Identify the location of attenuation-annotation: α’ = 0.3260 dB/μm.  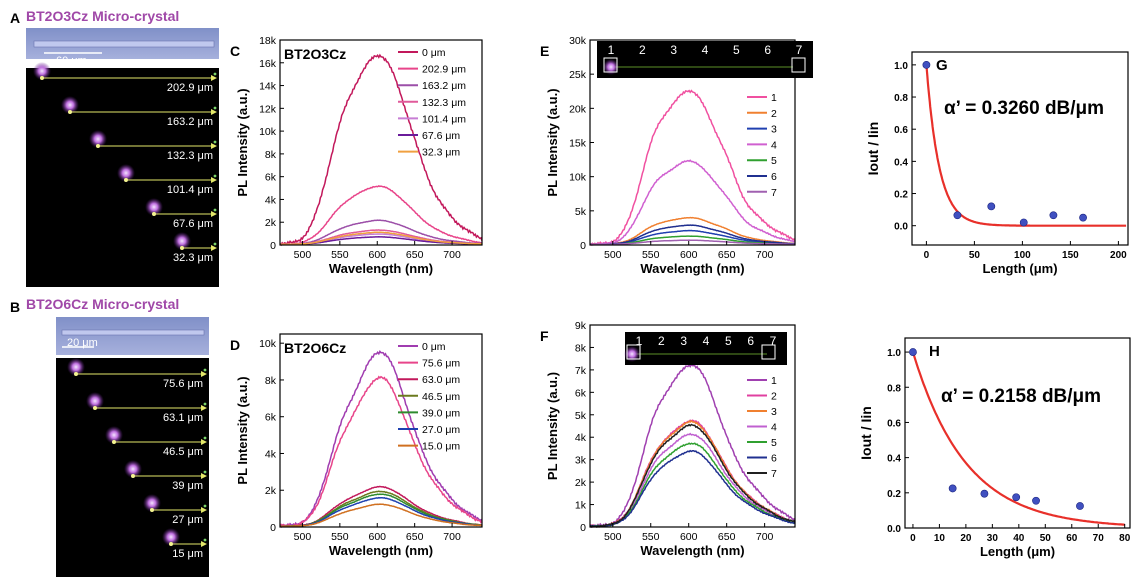
(1024, 108).